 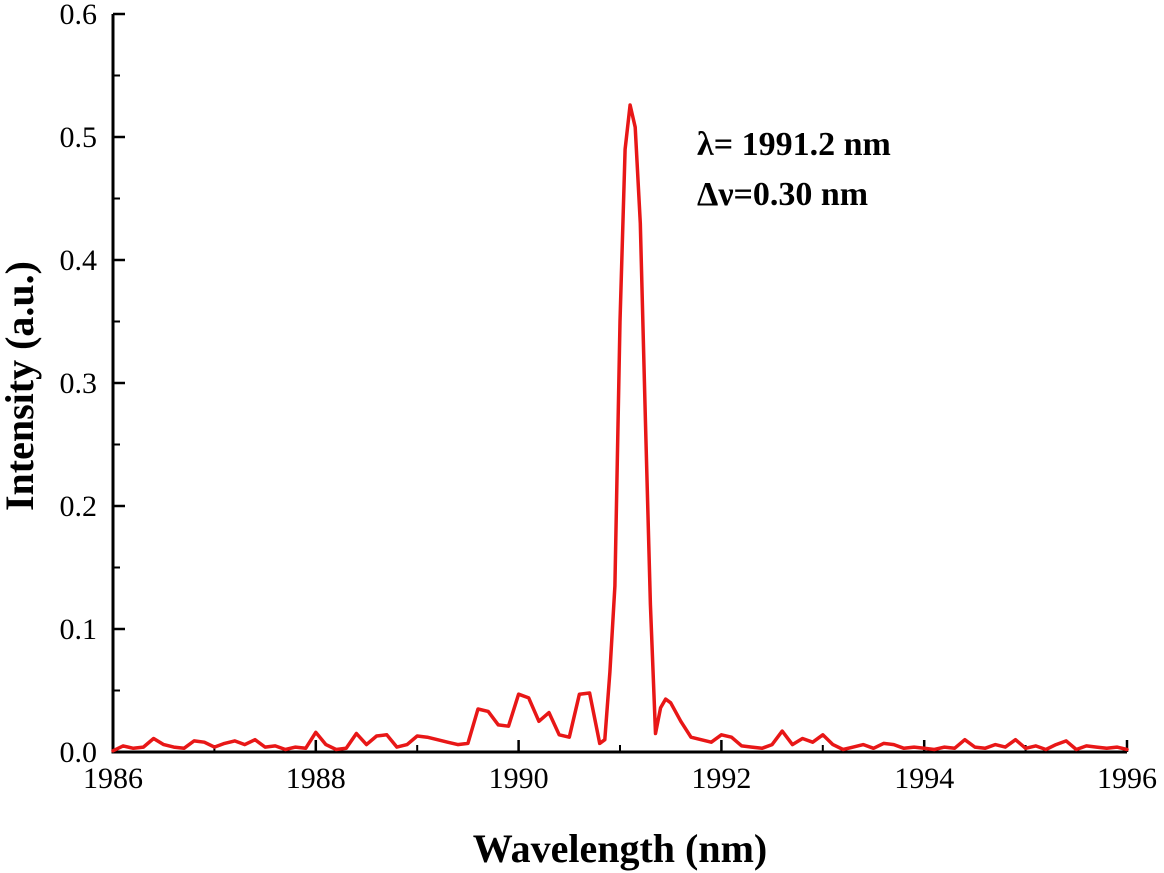 I want to click on y-axis-title: Intensity (a.u.), so click(x=21, y=386).